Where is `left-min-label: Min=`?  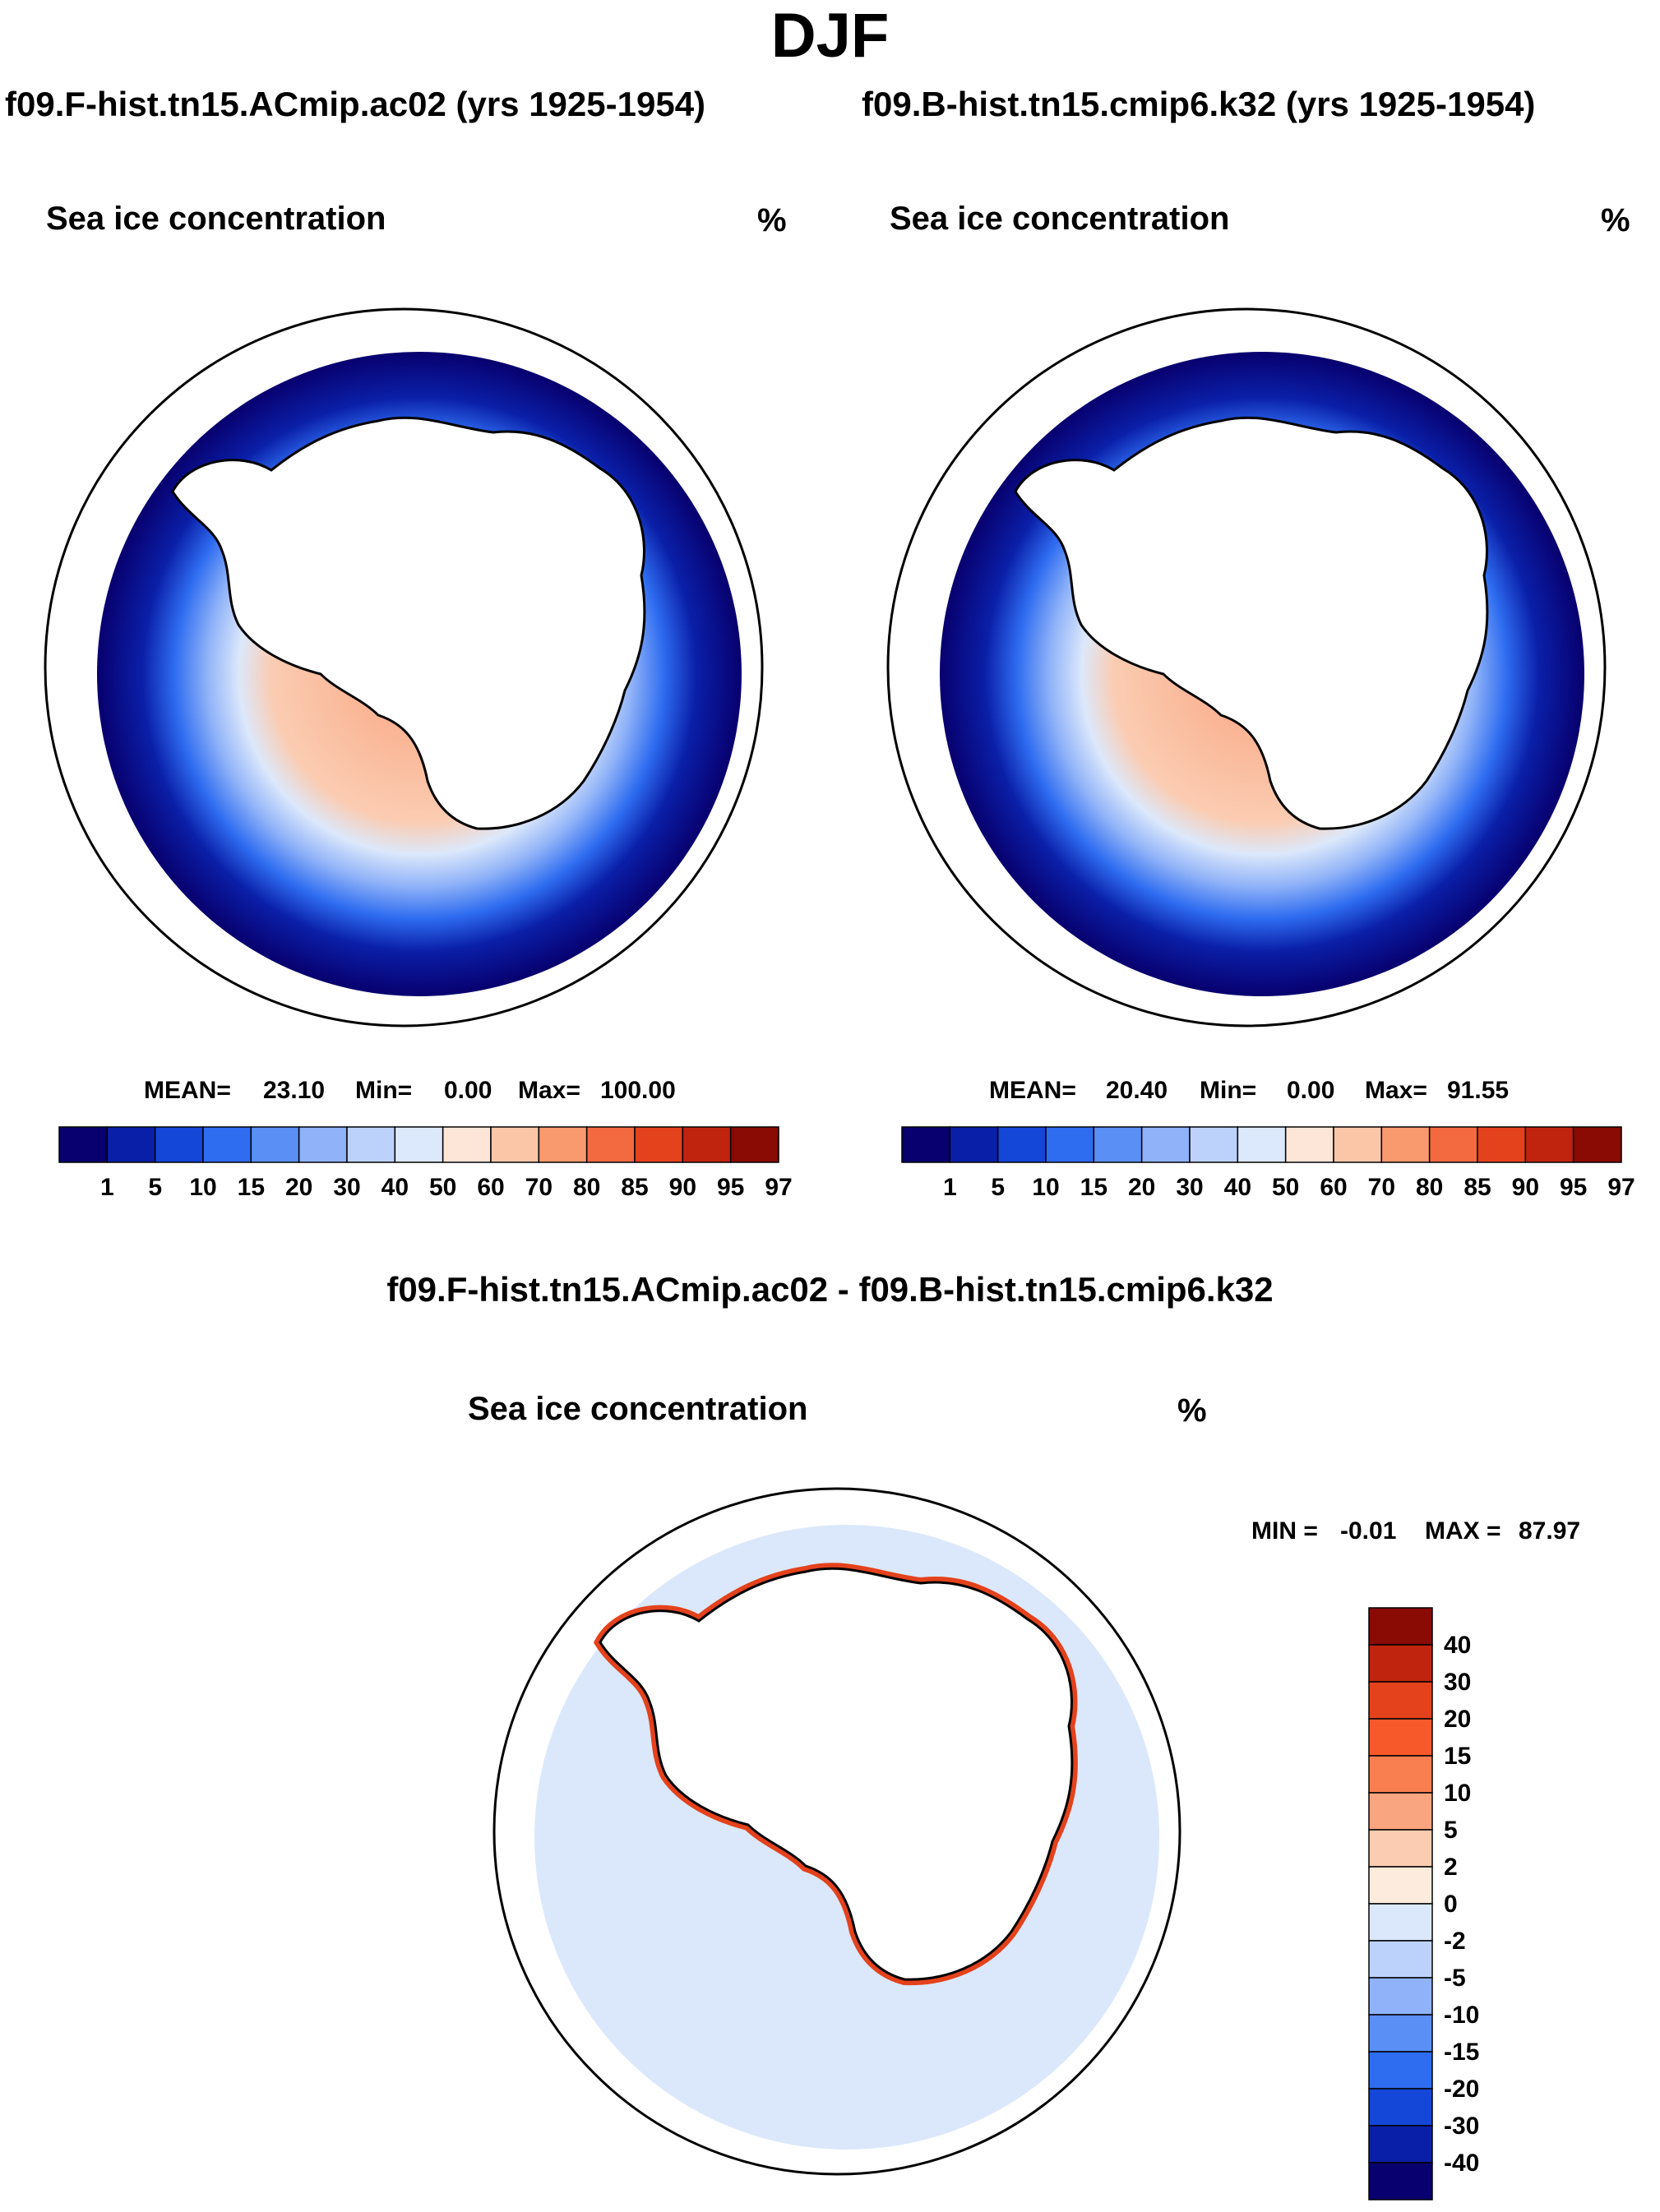 left-min-label: Min= is located at coordinates (383, 1090).